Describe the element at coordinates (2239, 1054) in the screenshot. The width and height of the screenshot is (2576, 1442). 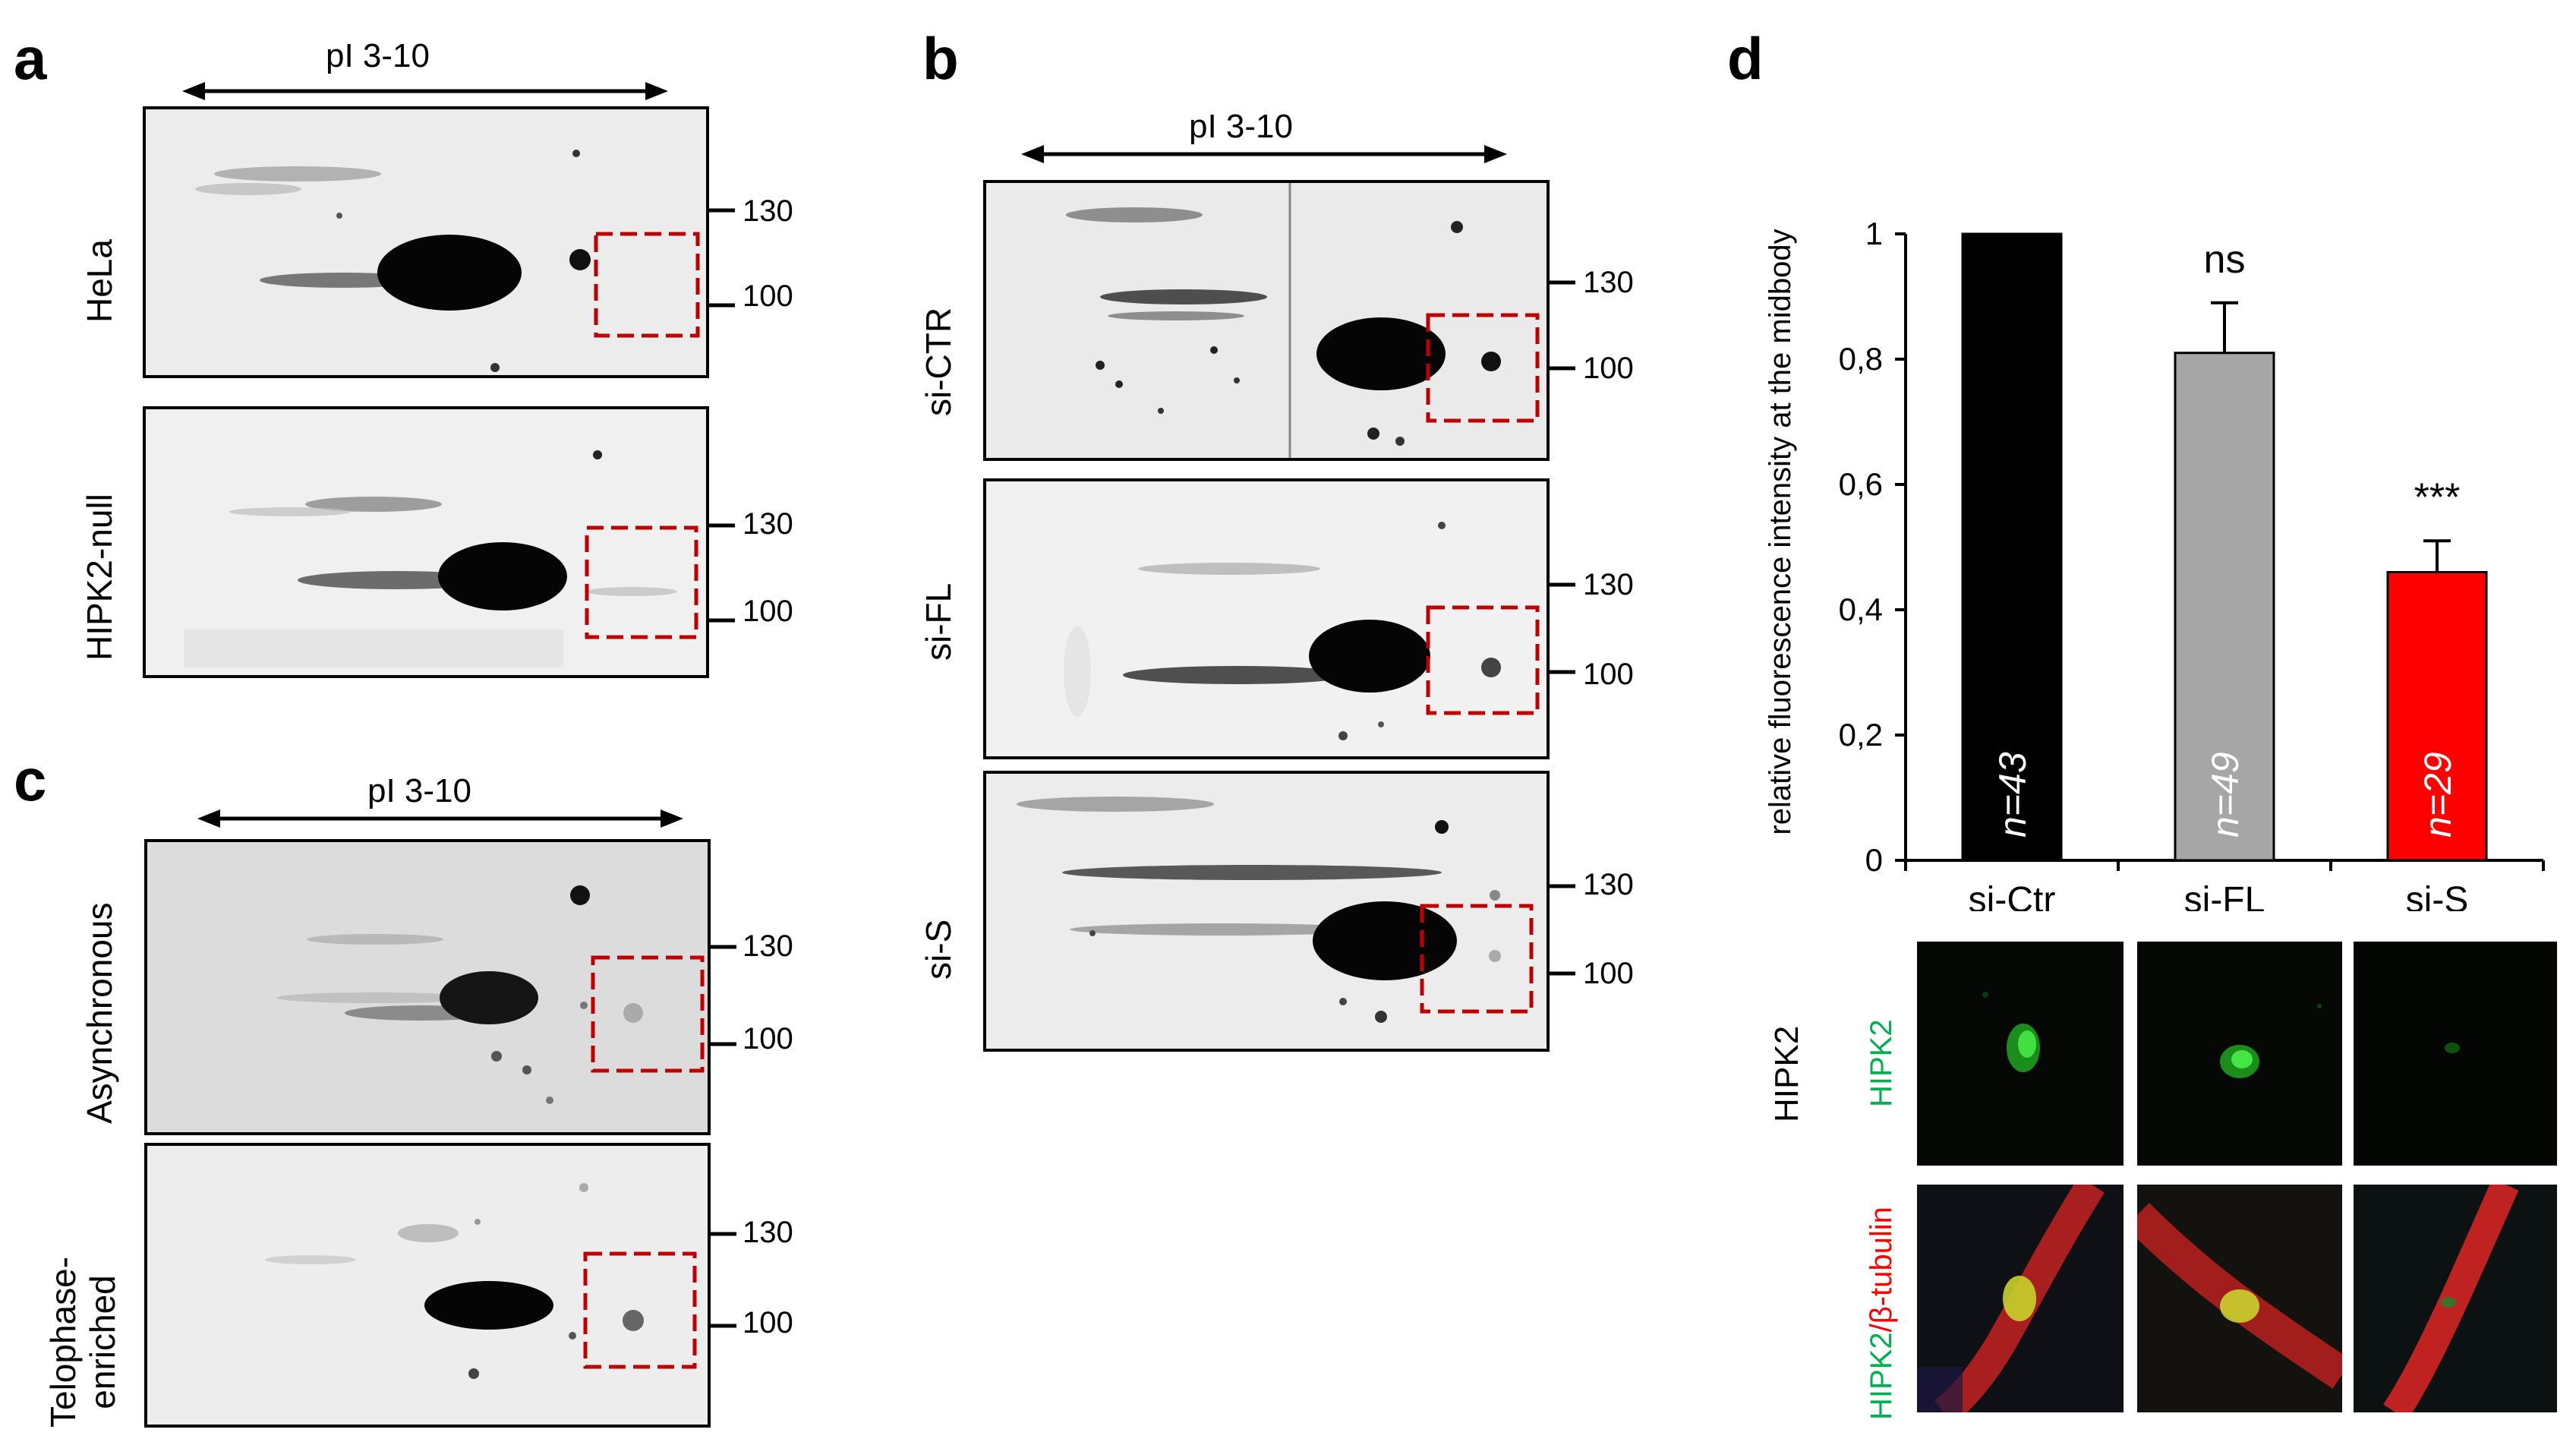
I see `micrograph-hipk2-si-fl` at that location.